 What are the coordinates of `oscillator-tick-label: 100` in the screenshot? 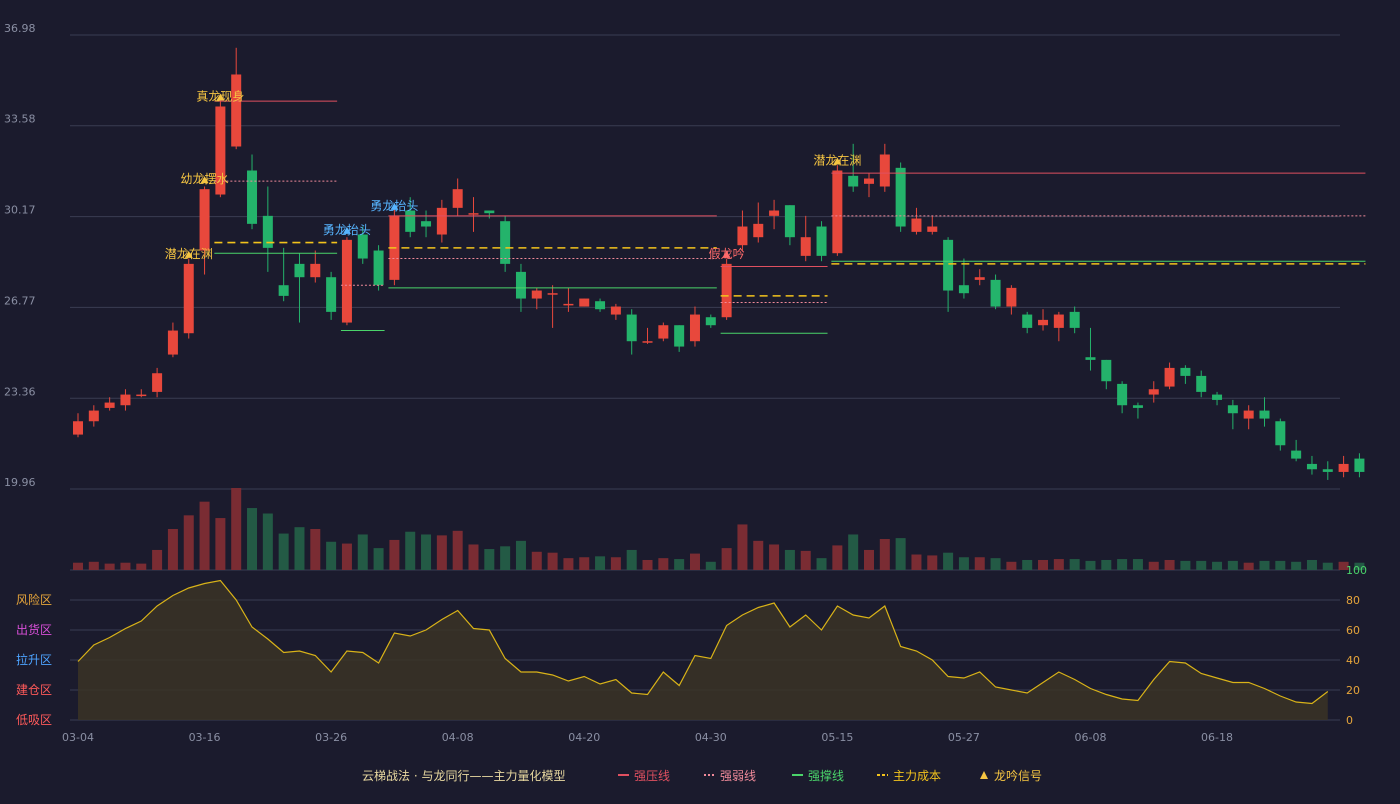 It's located at (1356, 570).